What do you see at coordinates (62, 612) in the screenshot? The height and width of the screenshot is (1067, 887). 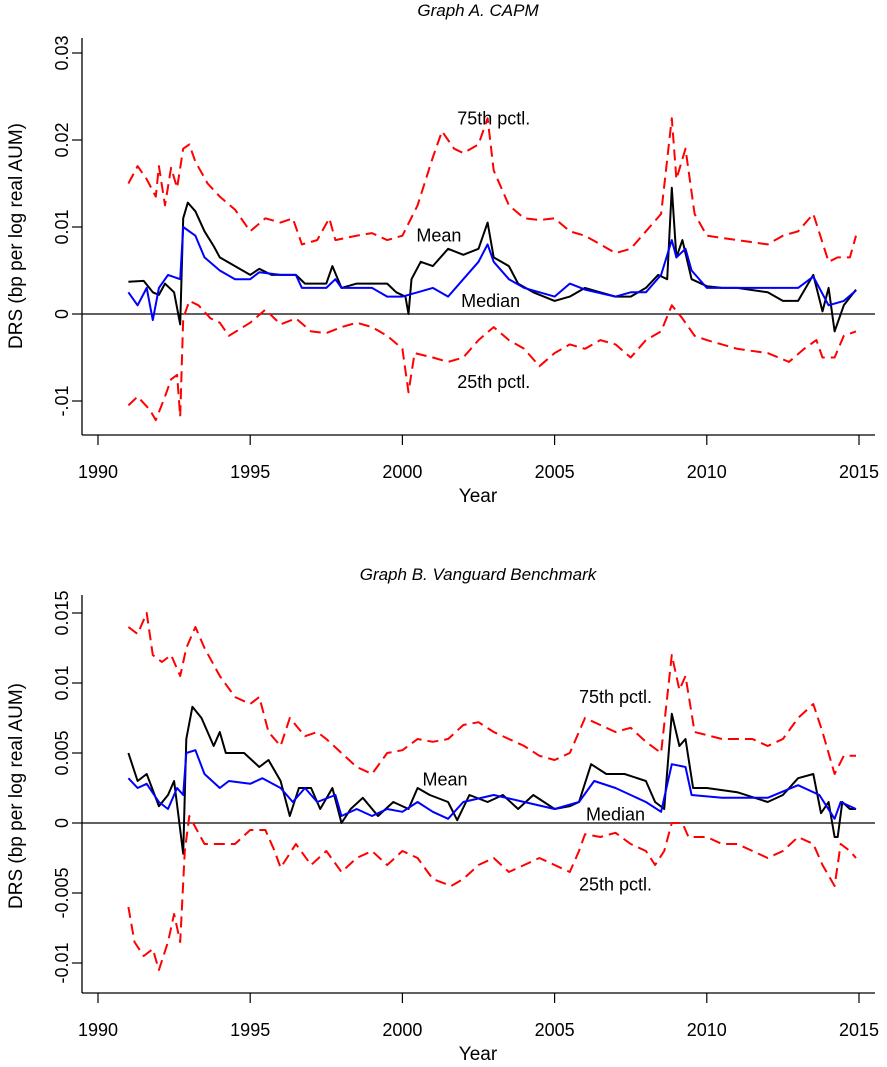 I see `y-tick-label: 0.015` at bounding box center [62, 612].